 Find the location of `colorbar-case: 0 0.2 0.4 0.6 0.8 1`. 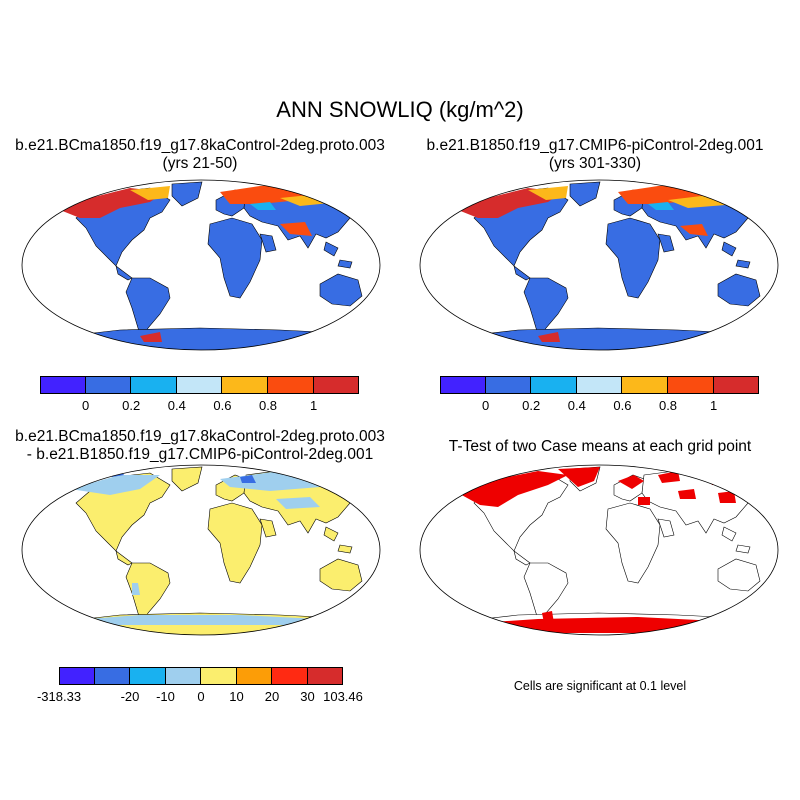

colorbar-case: 0 0.2 0.4 0.6 0.8 1 is located at coordinates (200, 396).